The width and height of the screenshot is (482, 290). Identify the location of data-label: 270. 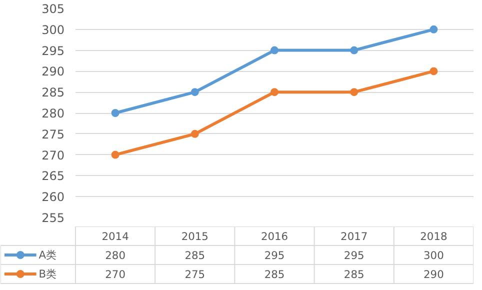
(115, 274).